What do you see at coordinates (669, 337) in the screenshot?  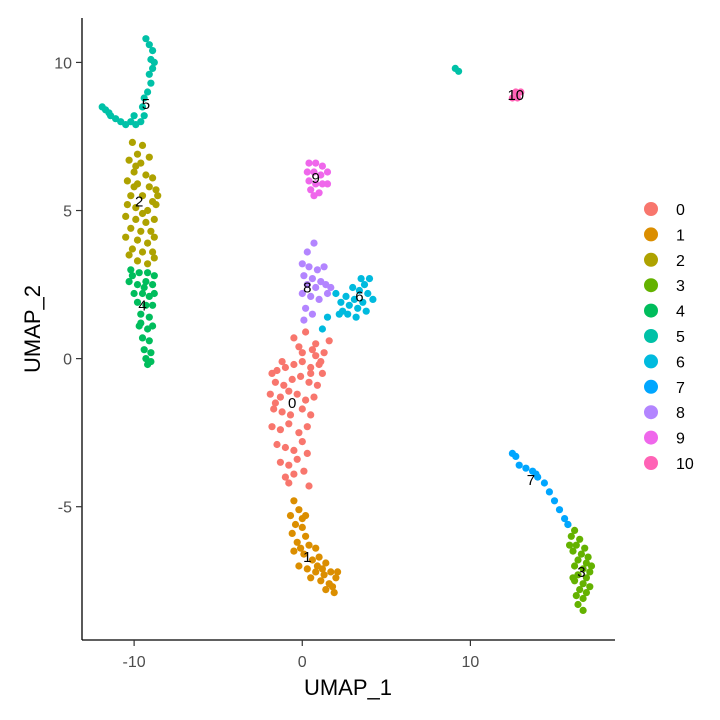 I see `legend: 0 1 2 3 4 5 6 7 8 9 10` at bounding box center [669, 337].